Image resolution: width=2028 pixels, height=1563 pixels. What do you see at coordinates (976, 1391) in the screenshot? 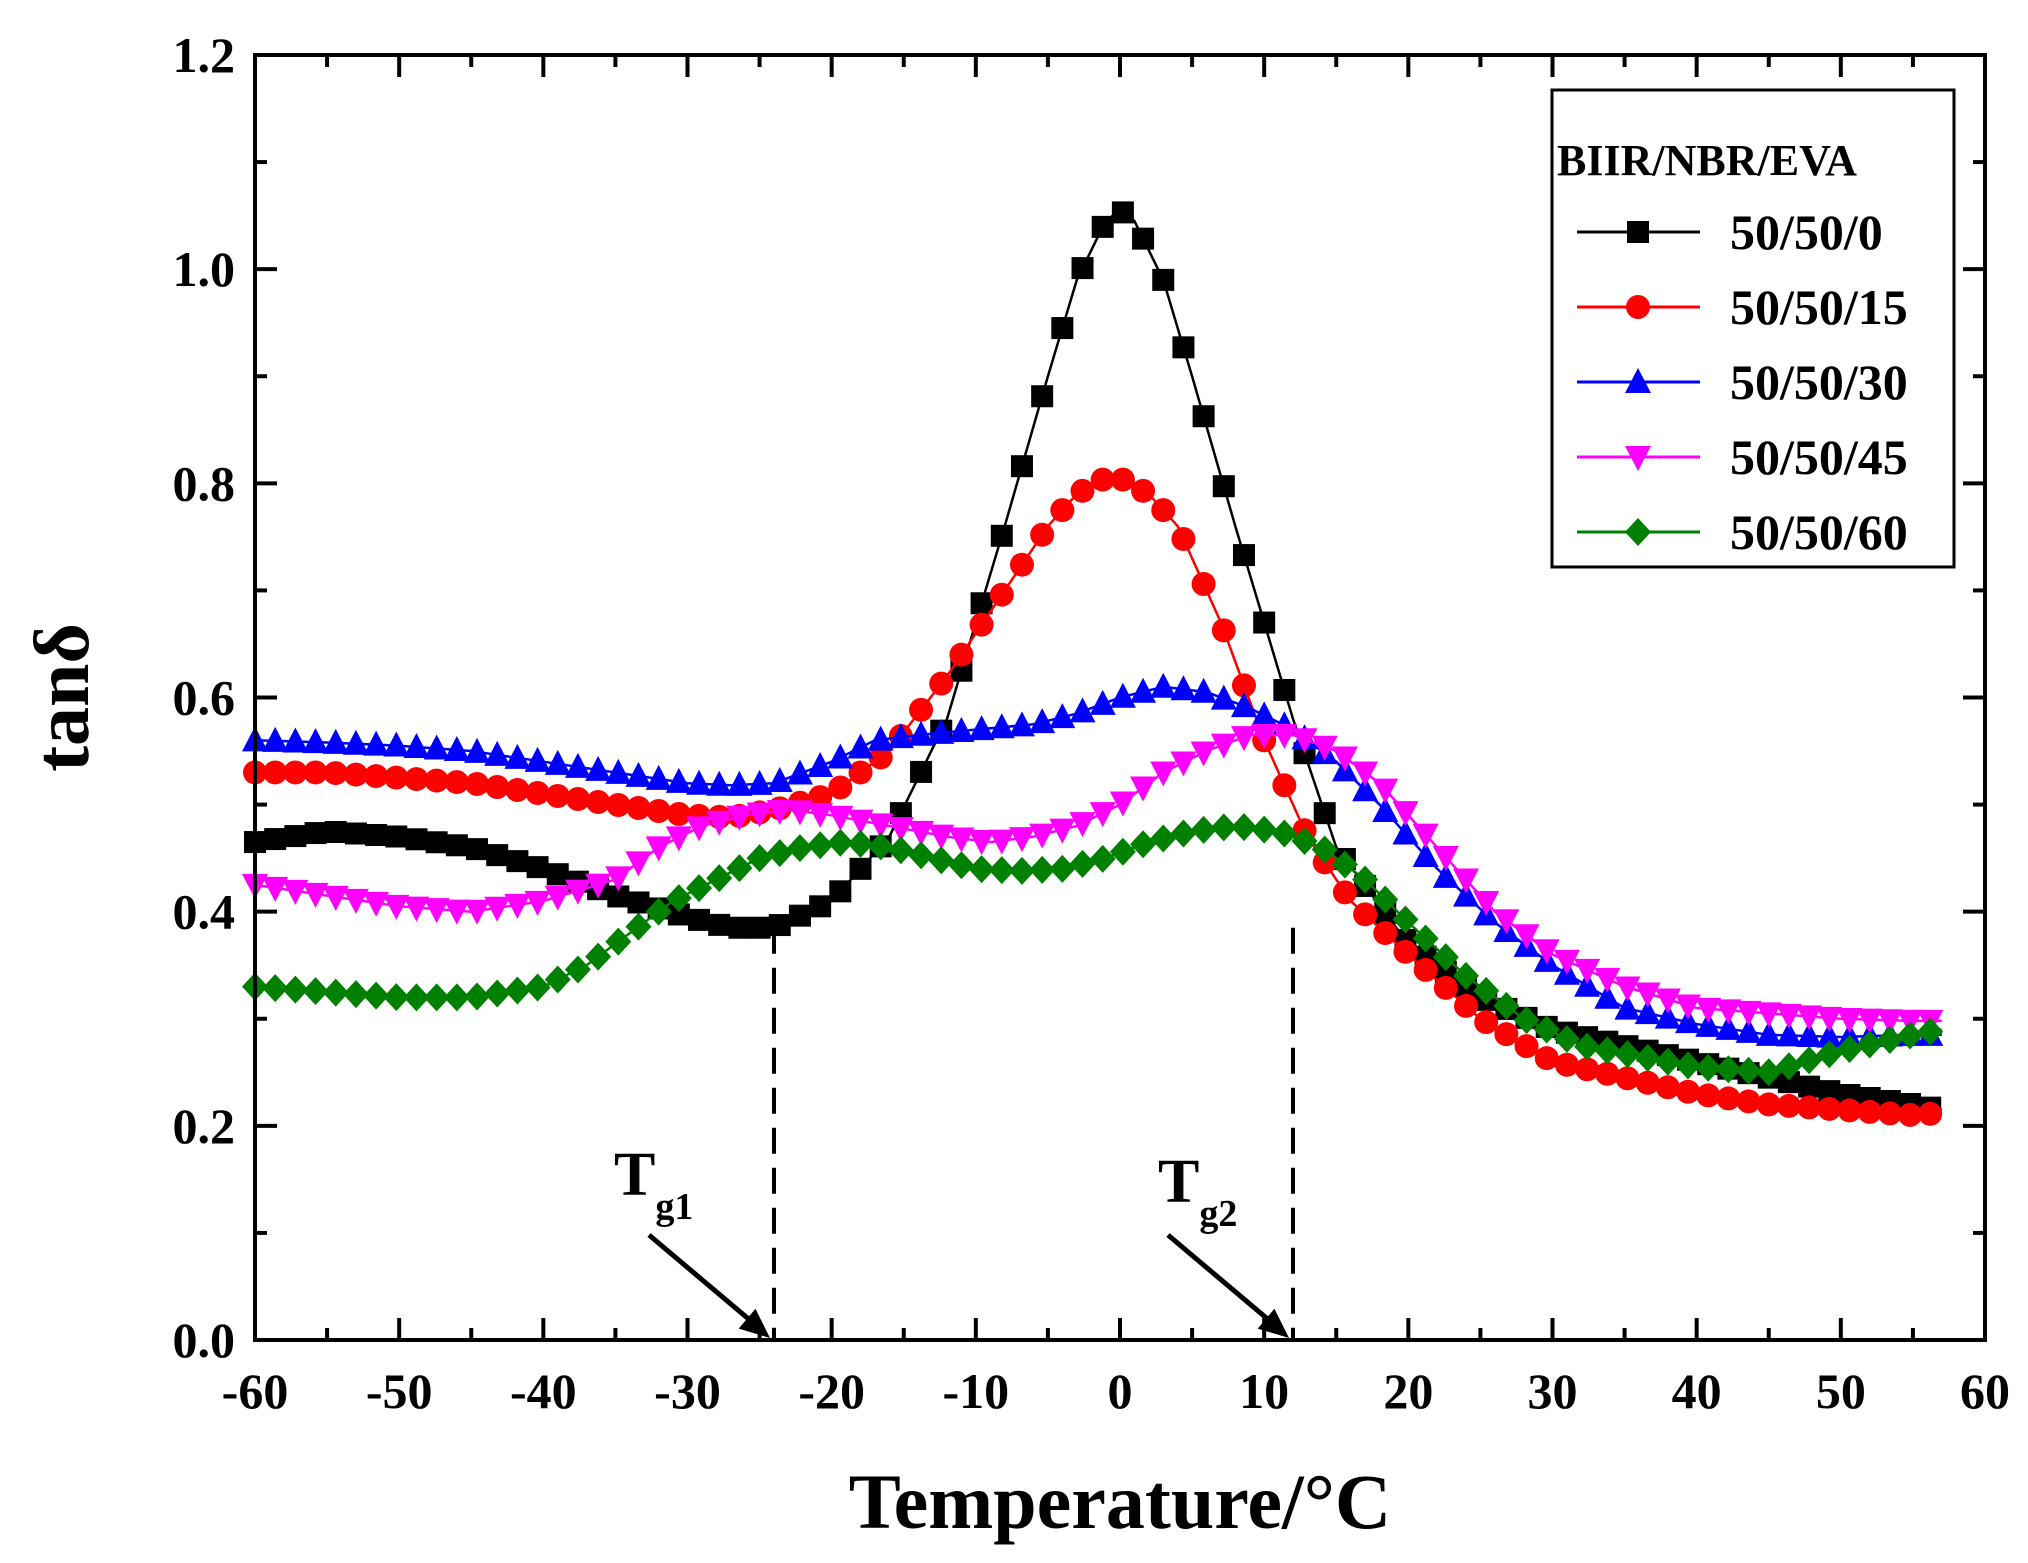
I see `x-tick-label: -10` at bounding box center [976, 1391].